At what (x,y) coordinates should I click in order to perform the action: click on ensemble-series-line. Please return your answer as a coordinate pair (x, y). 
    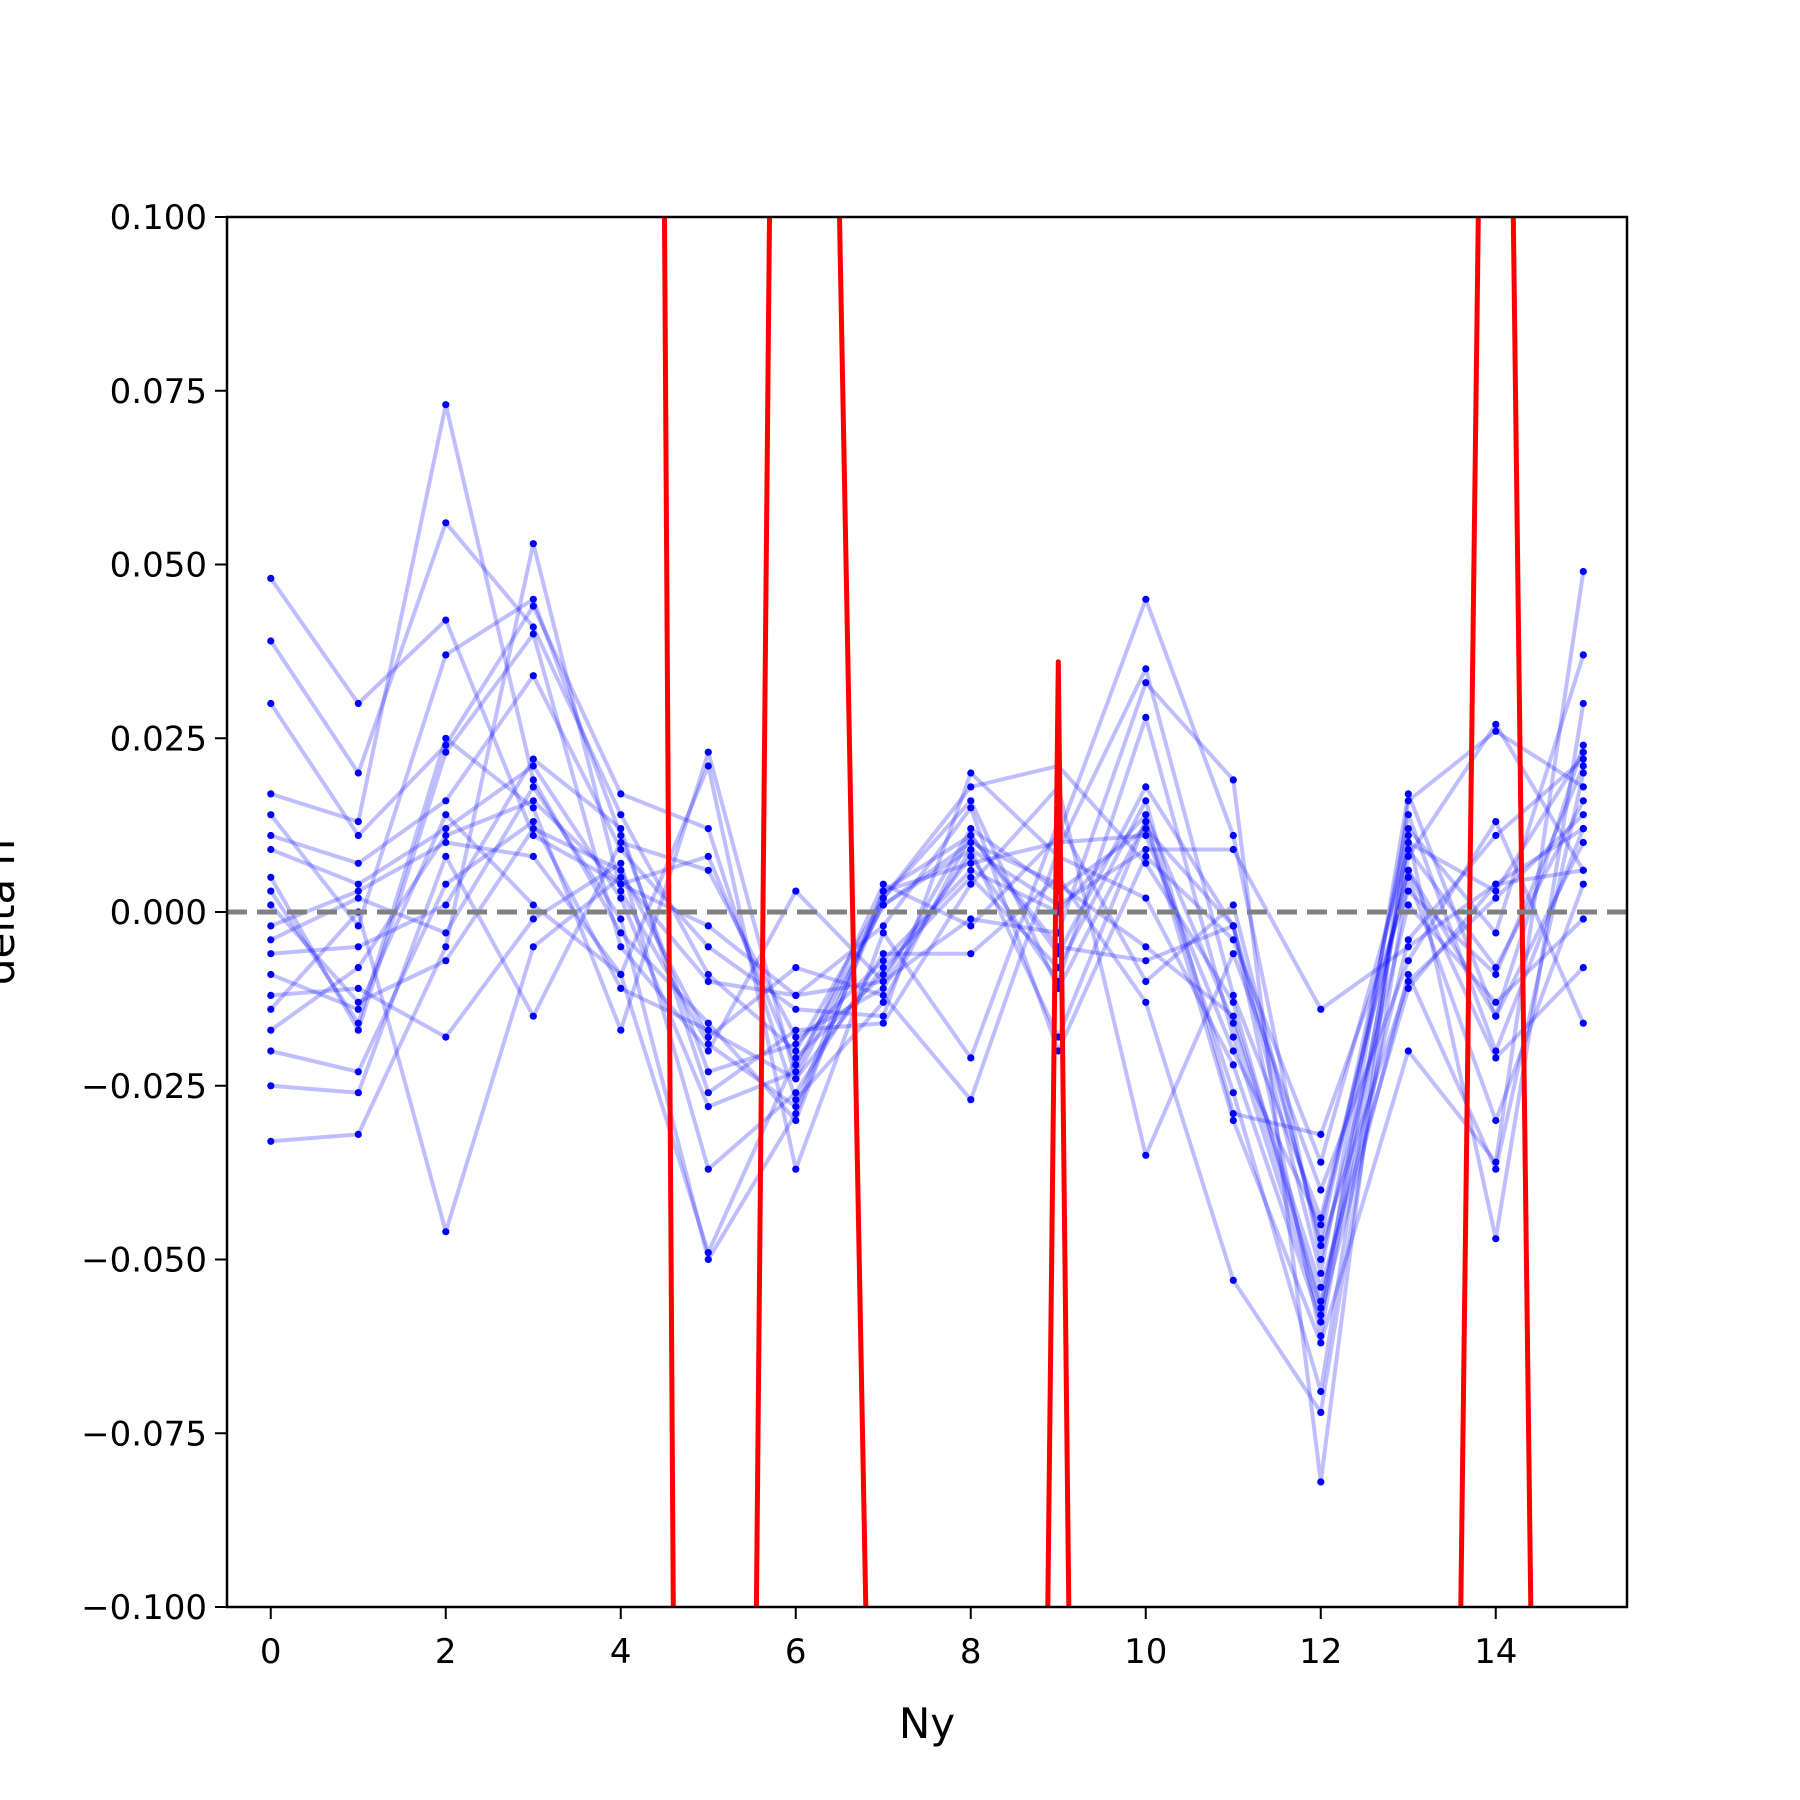
    Looking at the image, I should click on (927, 960).